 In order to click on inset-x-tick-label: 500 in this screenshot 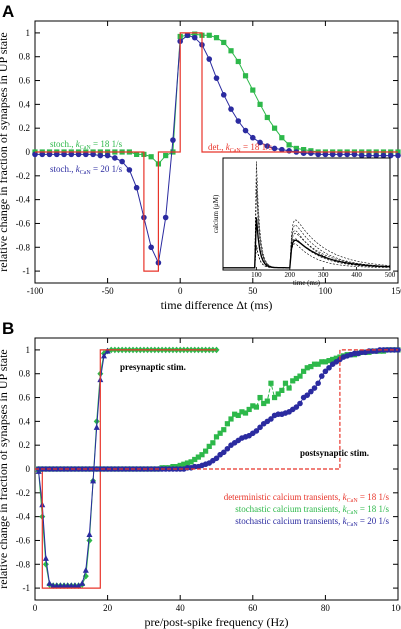, I will do `click(390, 275)`.